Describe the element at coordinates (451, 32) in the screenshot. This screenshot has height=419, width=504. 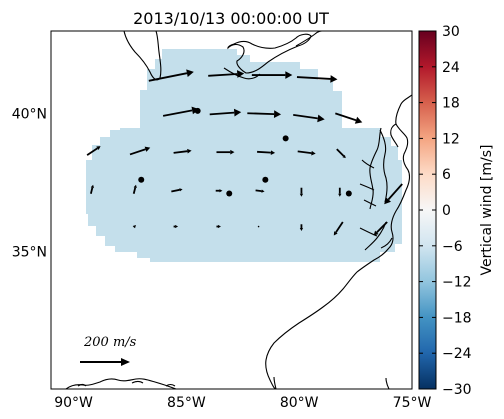
I see `colorbar-tick-label: 30` at that location.